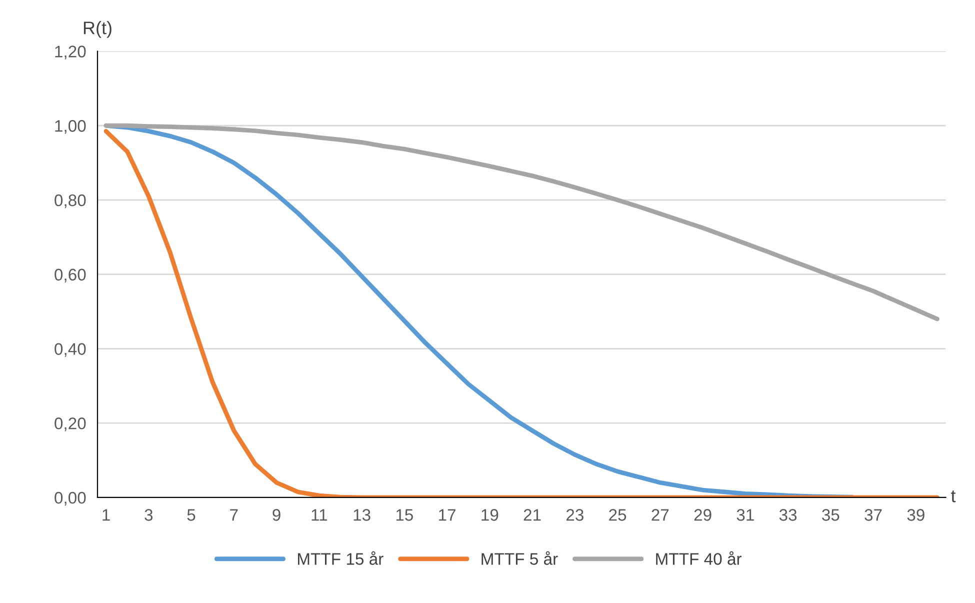 The image size is (975, 603). Describe the element at coordinates (788, 515) in the screenshot. I see `x-tick-label: 33` at that location.